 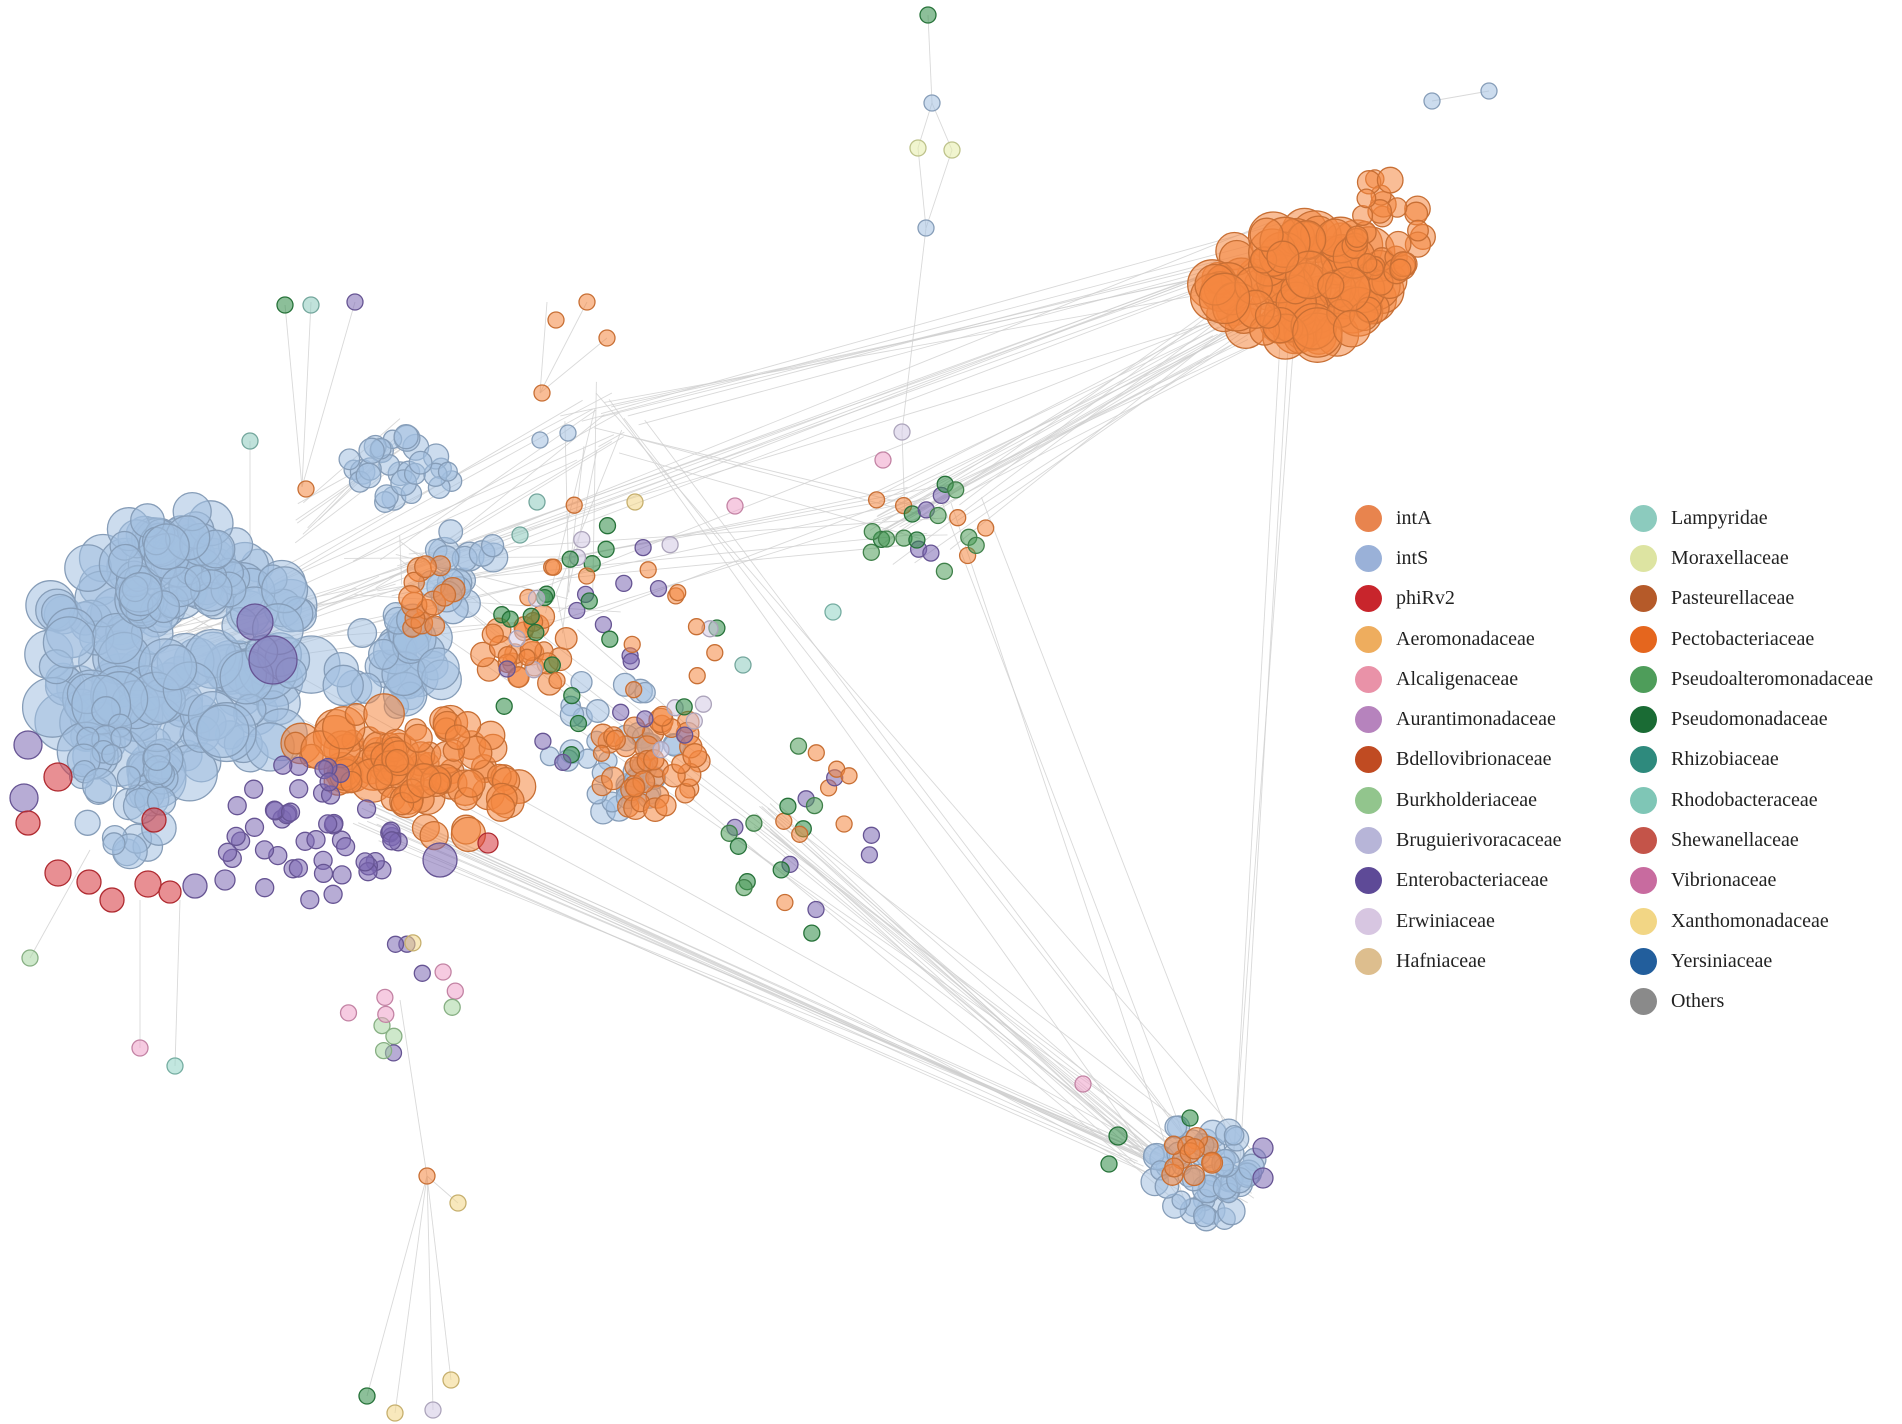 What do you see at coordinates (1725, 759) in the screenshot?
I see `legend-label: Rhizobiaceae` at bounding box center [1725, 759].